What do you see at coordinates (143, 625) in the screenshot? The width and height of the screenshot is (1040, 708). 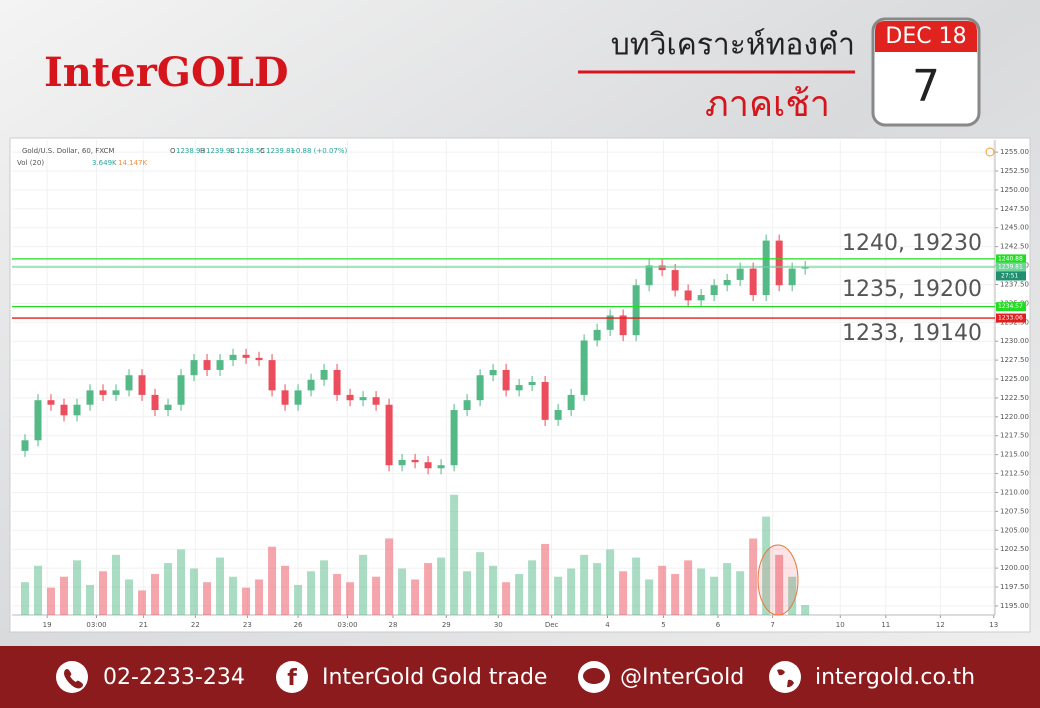 I see `x-tick-label: 21` at bounding box center [143, 625].